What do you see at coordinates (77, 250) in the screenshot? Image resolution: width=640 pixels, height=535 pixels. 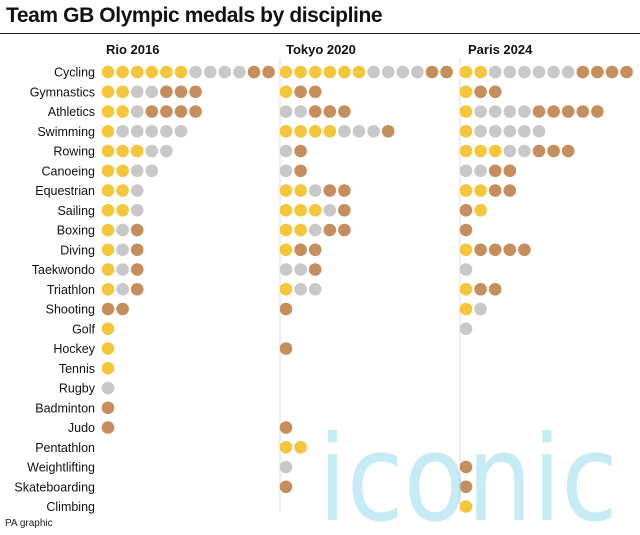 I see `discipline-label: Diving` at bounding box center [77, 250].